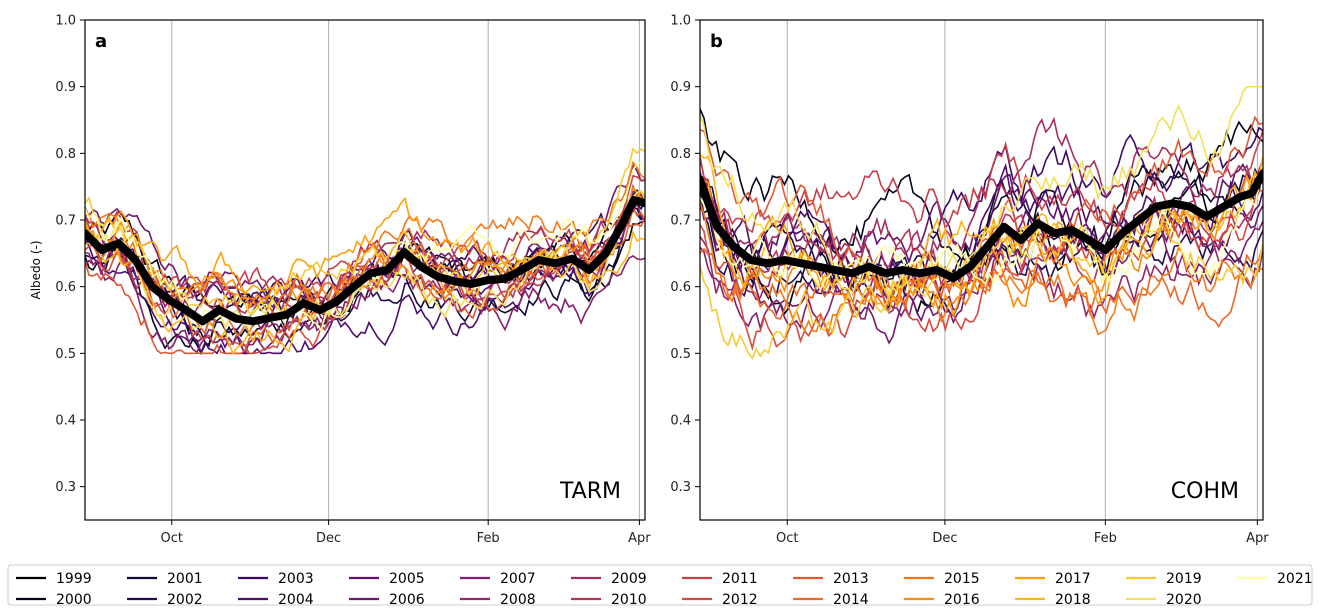 This screenshot has height=608, width=1320. Describe the element at coordinates (498, 600) in the screenshot. I see `legend-item-2008: 2008` at that location.